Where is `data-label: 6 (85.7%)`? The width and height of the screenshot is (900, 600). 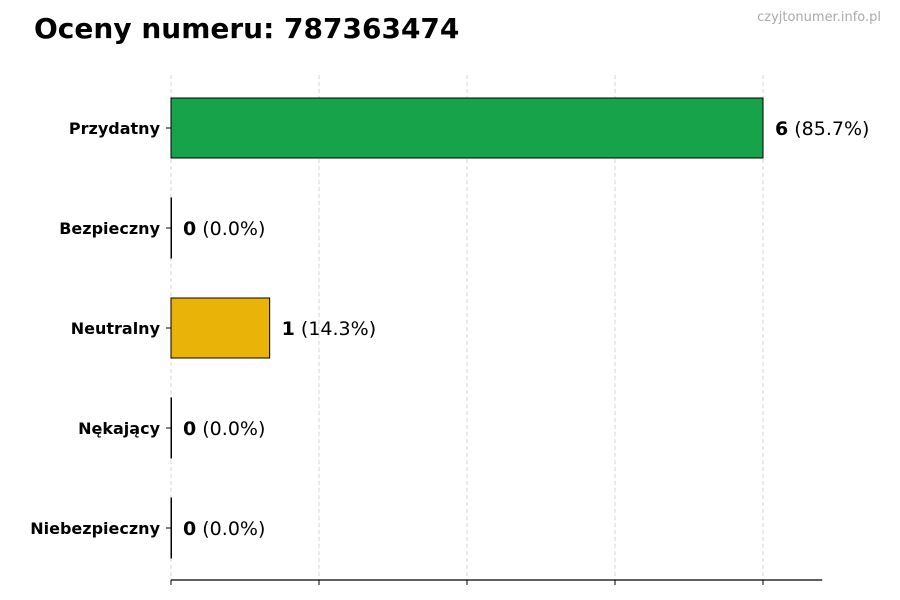 data-label: 6 (85.7%) is located at coordinates (822, 129).